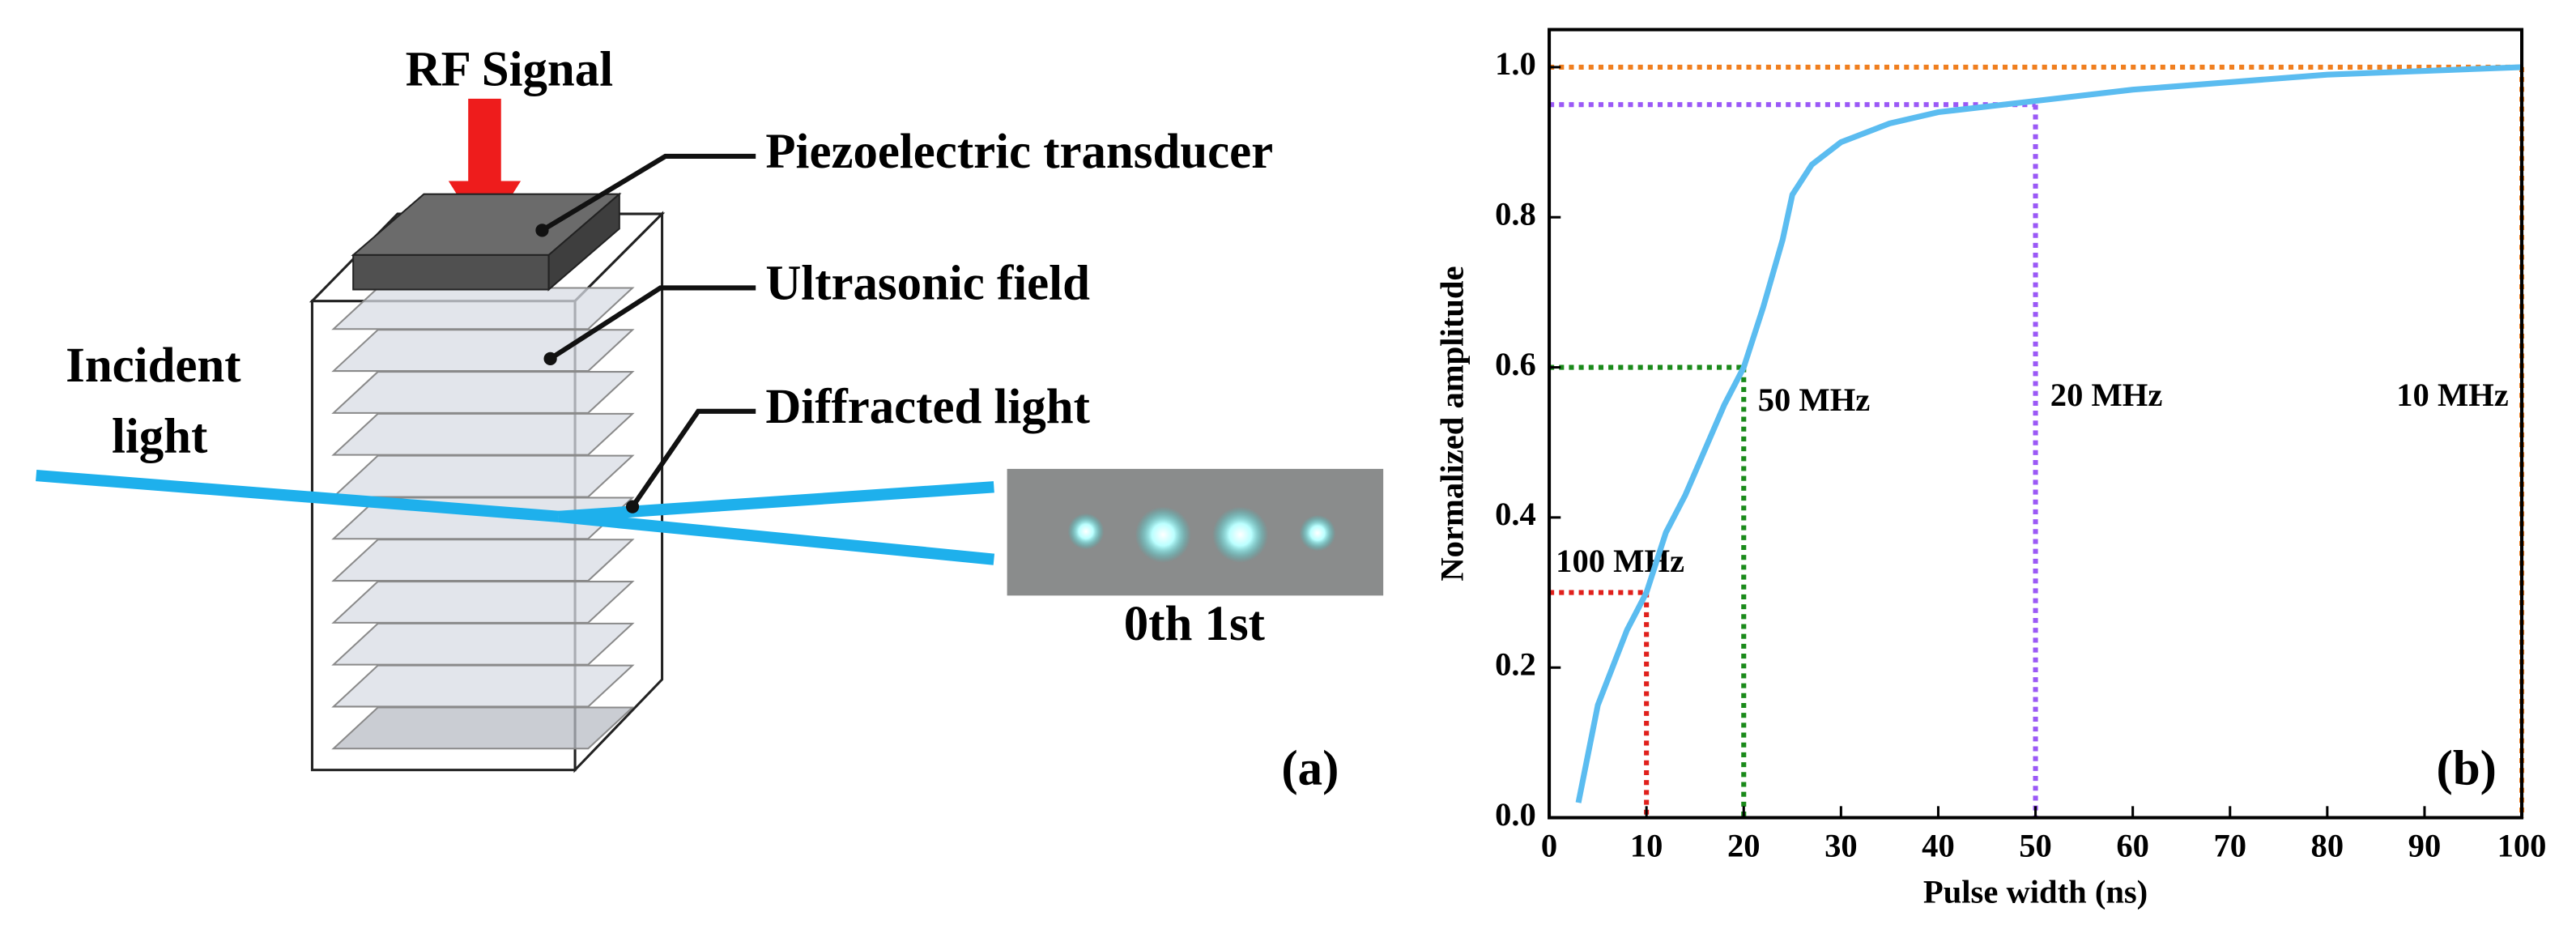 The width and height of the screenshot is (2576, 946). Describe the element at coordinates (484, 141) in the screenshot. I see `arrow` at that location.